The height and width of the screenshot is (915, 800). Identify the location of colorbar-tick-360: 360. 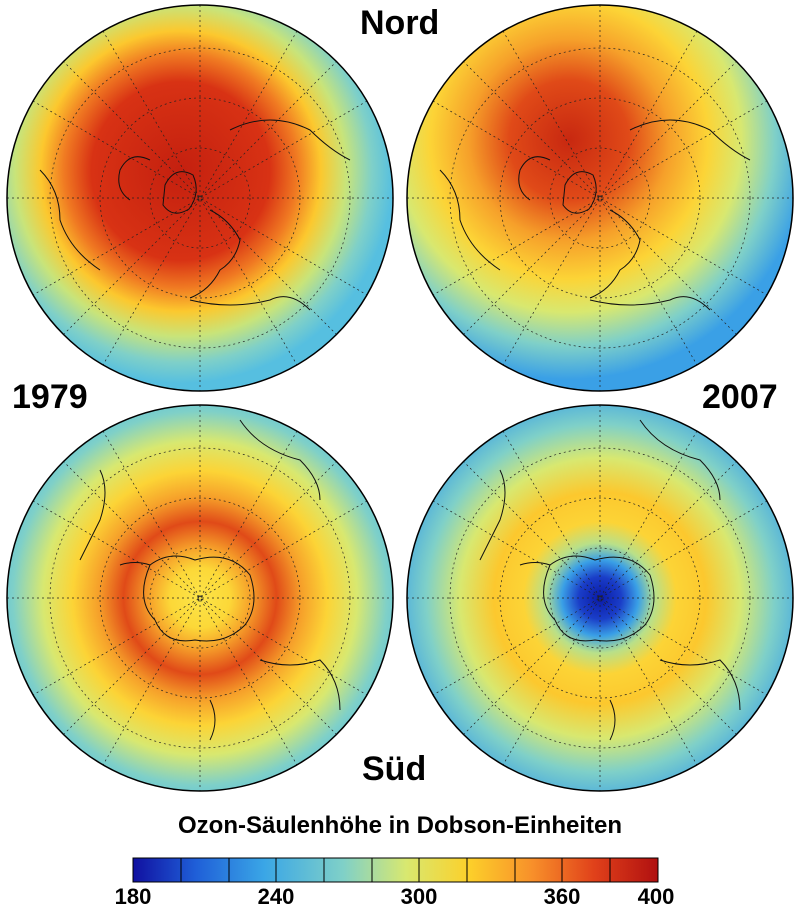
(562, 896).